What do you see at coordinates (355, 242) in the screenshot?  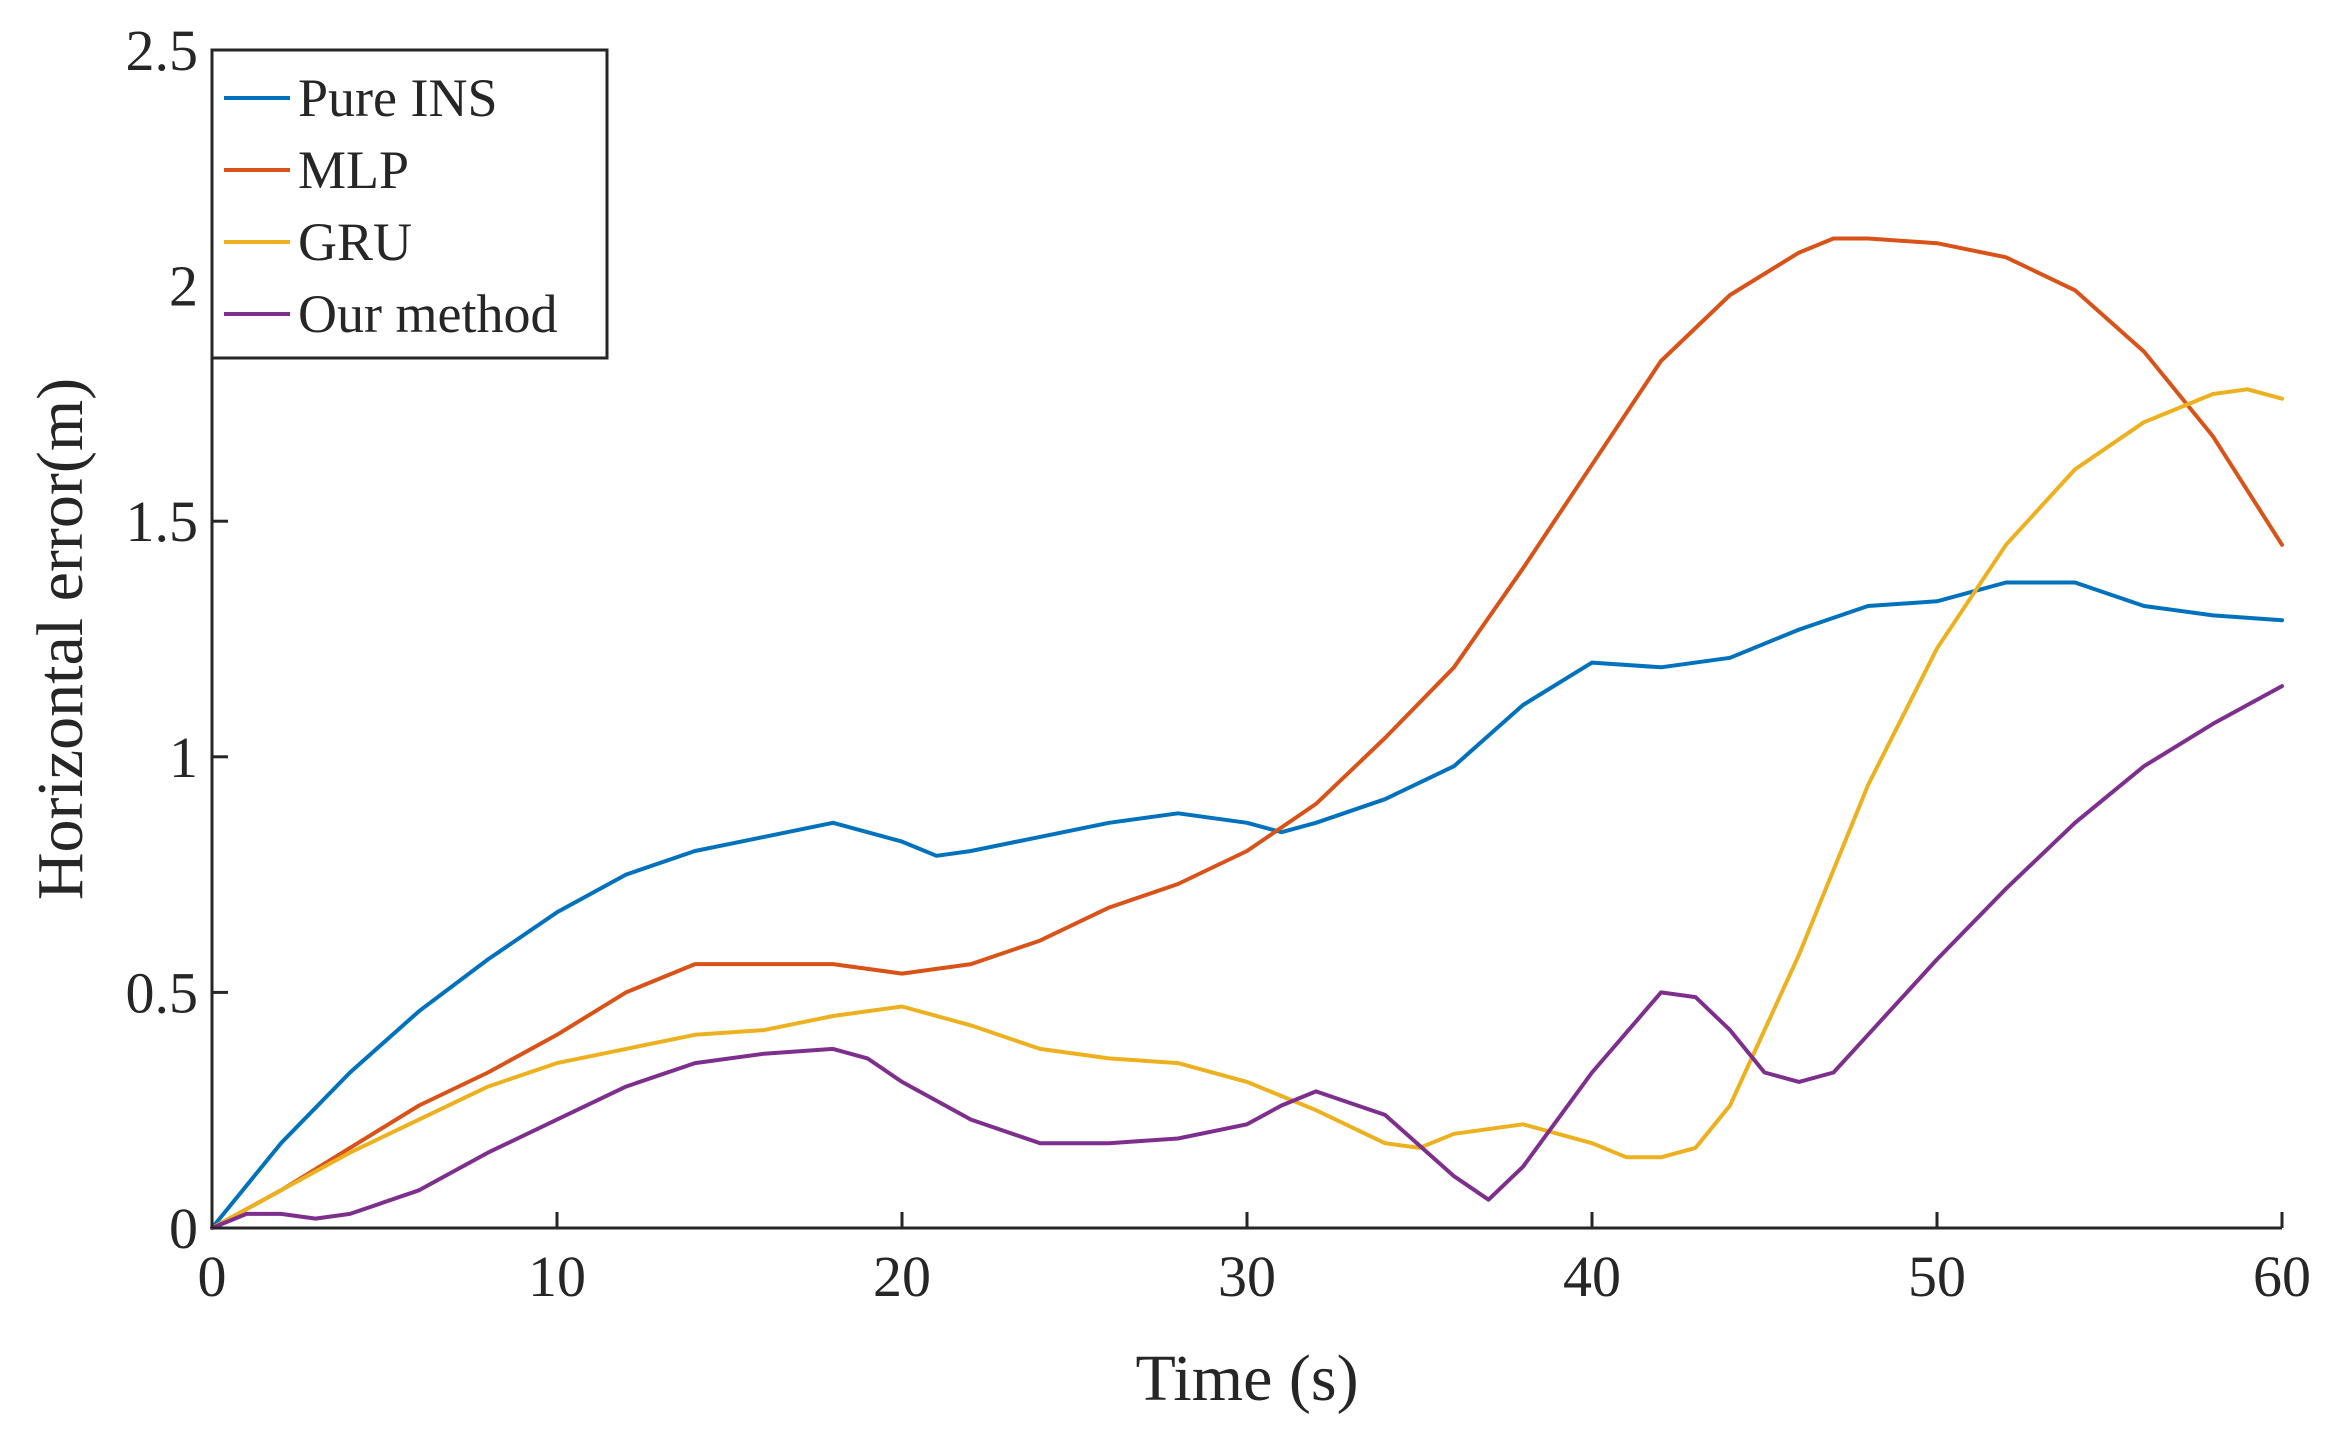 I see `legend-label: GRU` at bounding box center [355, 242].